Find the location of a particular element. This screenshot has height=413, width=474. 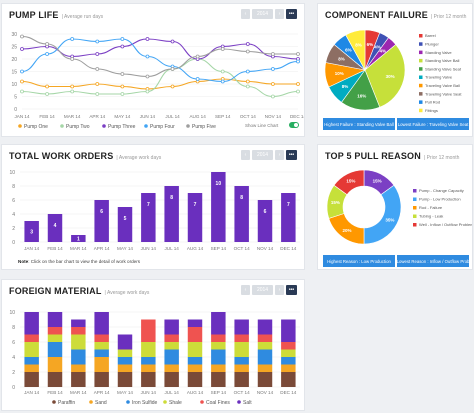

work-orders-subtitle: | Average work days is located at coordinates (139, 158).